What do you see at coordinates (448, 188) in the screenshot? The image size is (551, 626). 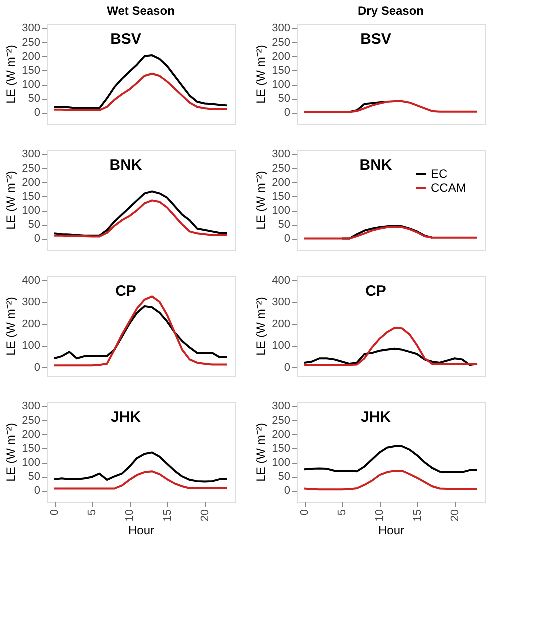 I see `legend-label: CCAM` at bounding box center [448, 188].